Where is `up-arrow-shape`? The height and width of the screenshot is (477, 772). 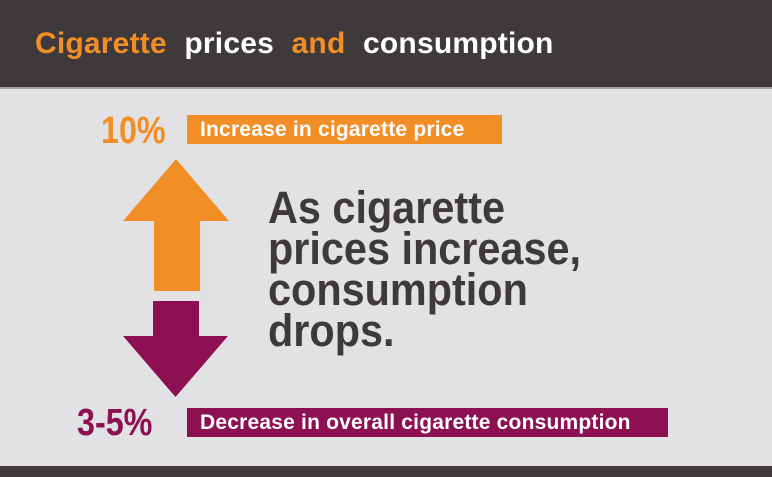 up-arrow-shape is located at coordinates (176, 225).